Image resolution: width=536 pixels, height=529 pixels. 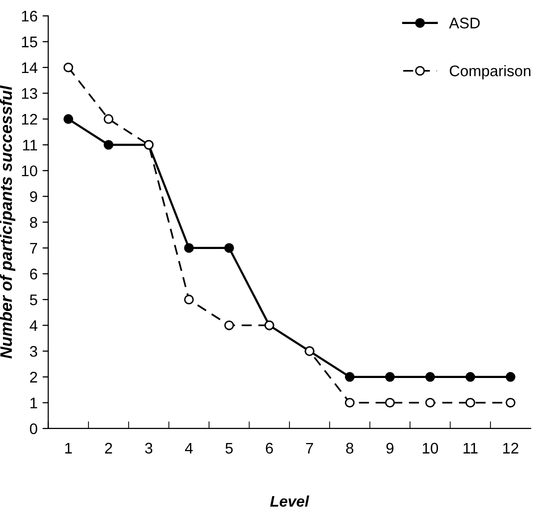 What do you see at coordinates (30, 67) in the screenshot?
I see `y-tick-label: 14` at bounding box center [30, 67].